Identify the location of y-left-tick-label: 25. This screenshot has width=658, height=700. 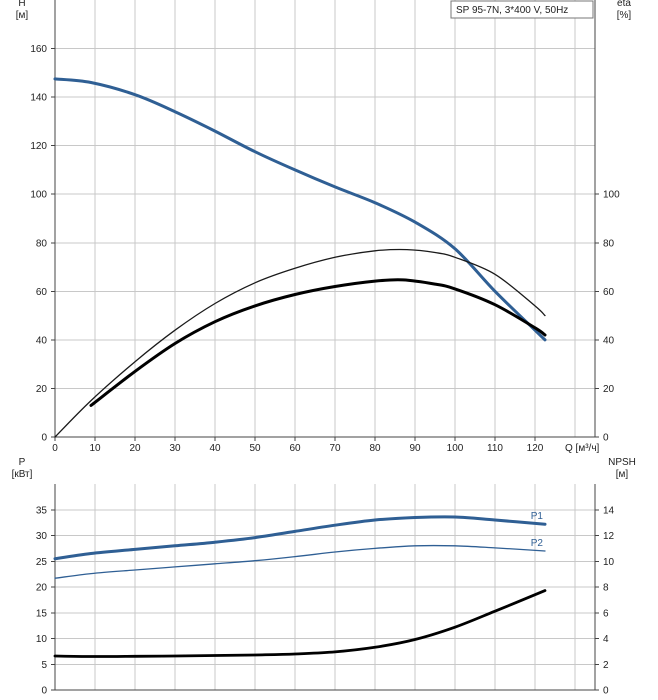
(42, 562).